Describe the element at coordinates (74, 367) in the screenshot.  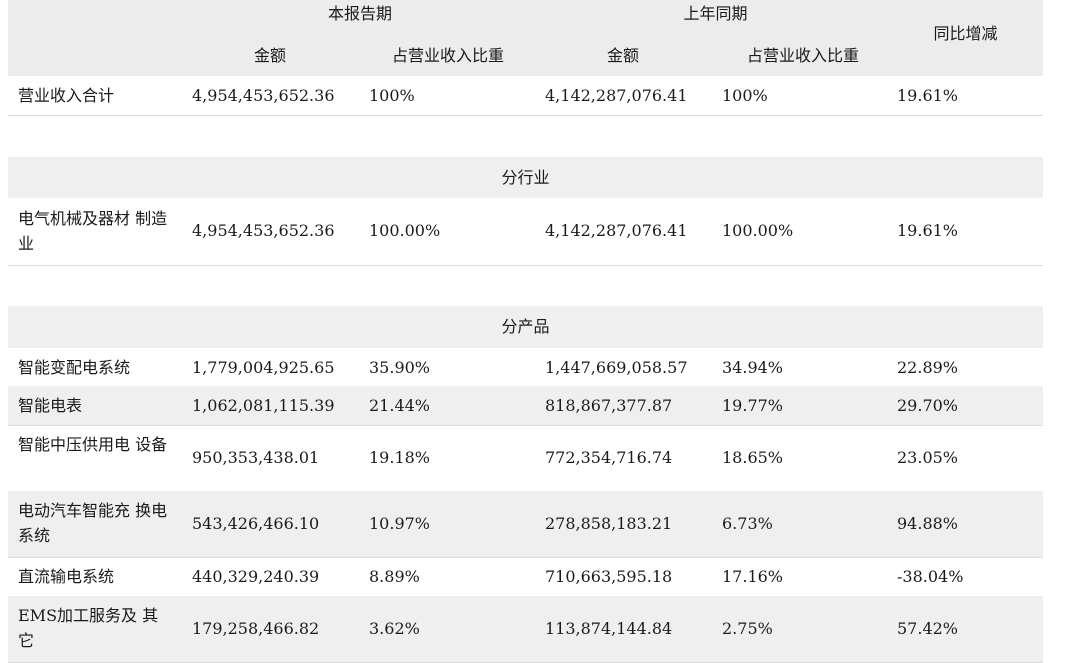
I see `row-label: 智能变配电系统` at that location.